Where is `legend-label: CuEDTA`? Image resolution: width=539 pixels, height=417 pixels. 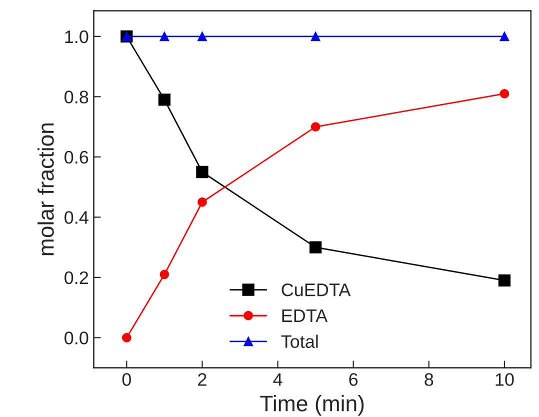 legend-label: CuEDTA is located at coordinates (316, 289).